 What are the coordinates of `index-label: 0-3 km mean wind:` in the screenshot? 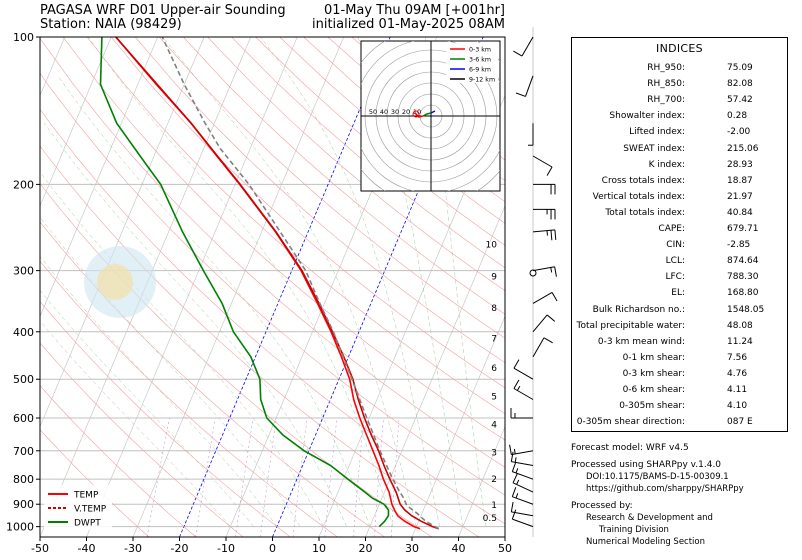 It's located at (641, 341).